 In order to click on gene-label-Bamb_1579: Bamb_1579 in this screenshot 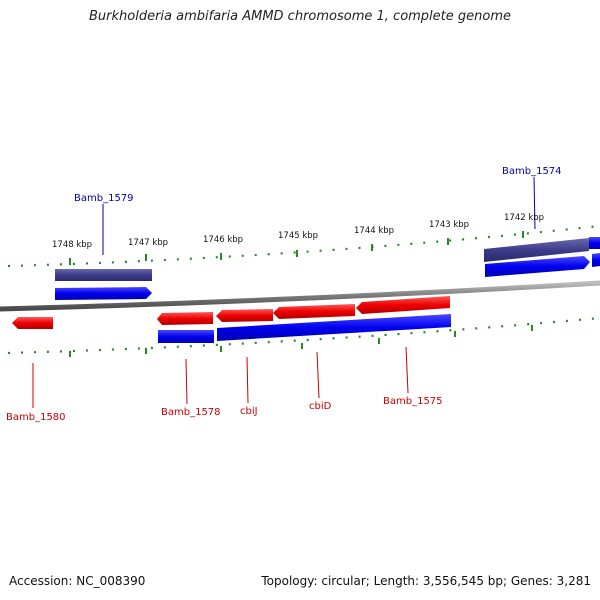, I will do `click(104, 198)`.